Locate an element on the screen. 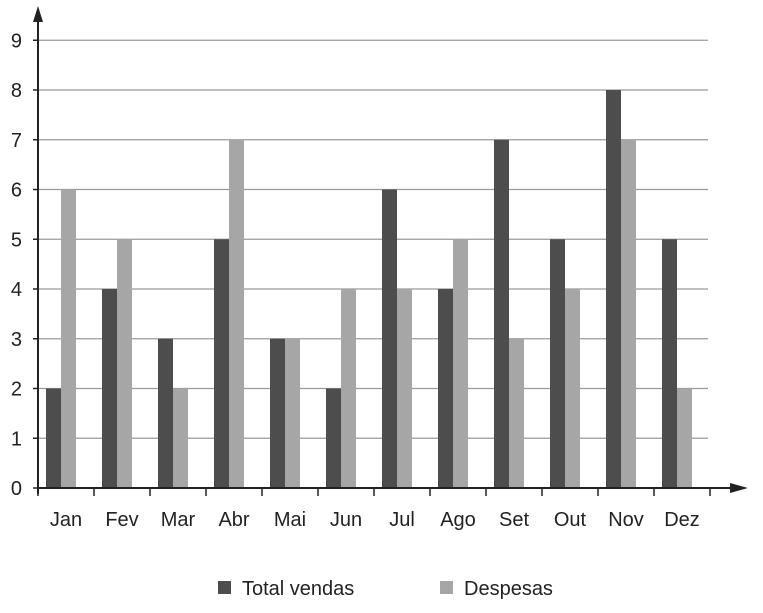  x-tick-label-fev: Fev is located at coordinates (121, 520).